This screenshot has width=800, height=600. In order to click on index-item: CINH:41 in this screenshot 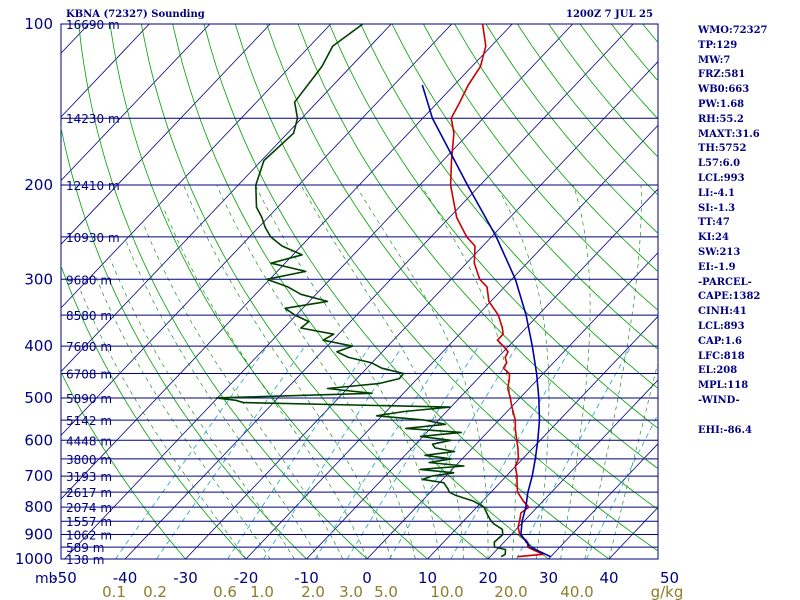, I will do `click(722, 312)`.